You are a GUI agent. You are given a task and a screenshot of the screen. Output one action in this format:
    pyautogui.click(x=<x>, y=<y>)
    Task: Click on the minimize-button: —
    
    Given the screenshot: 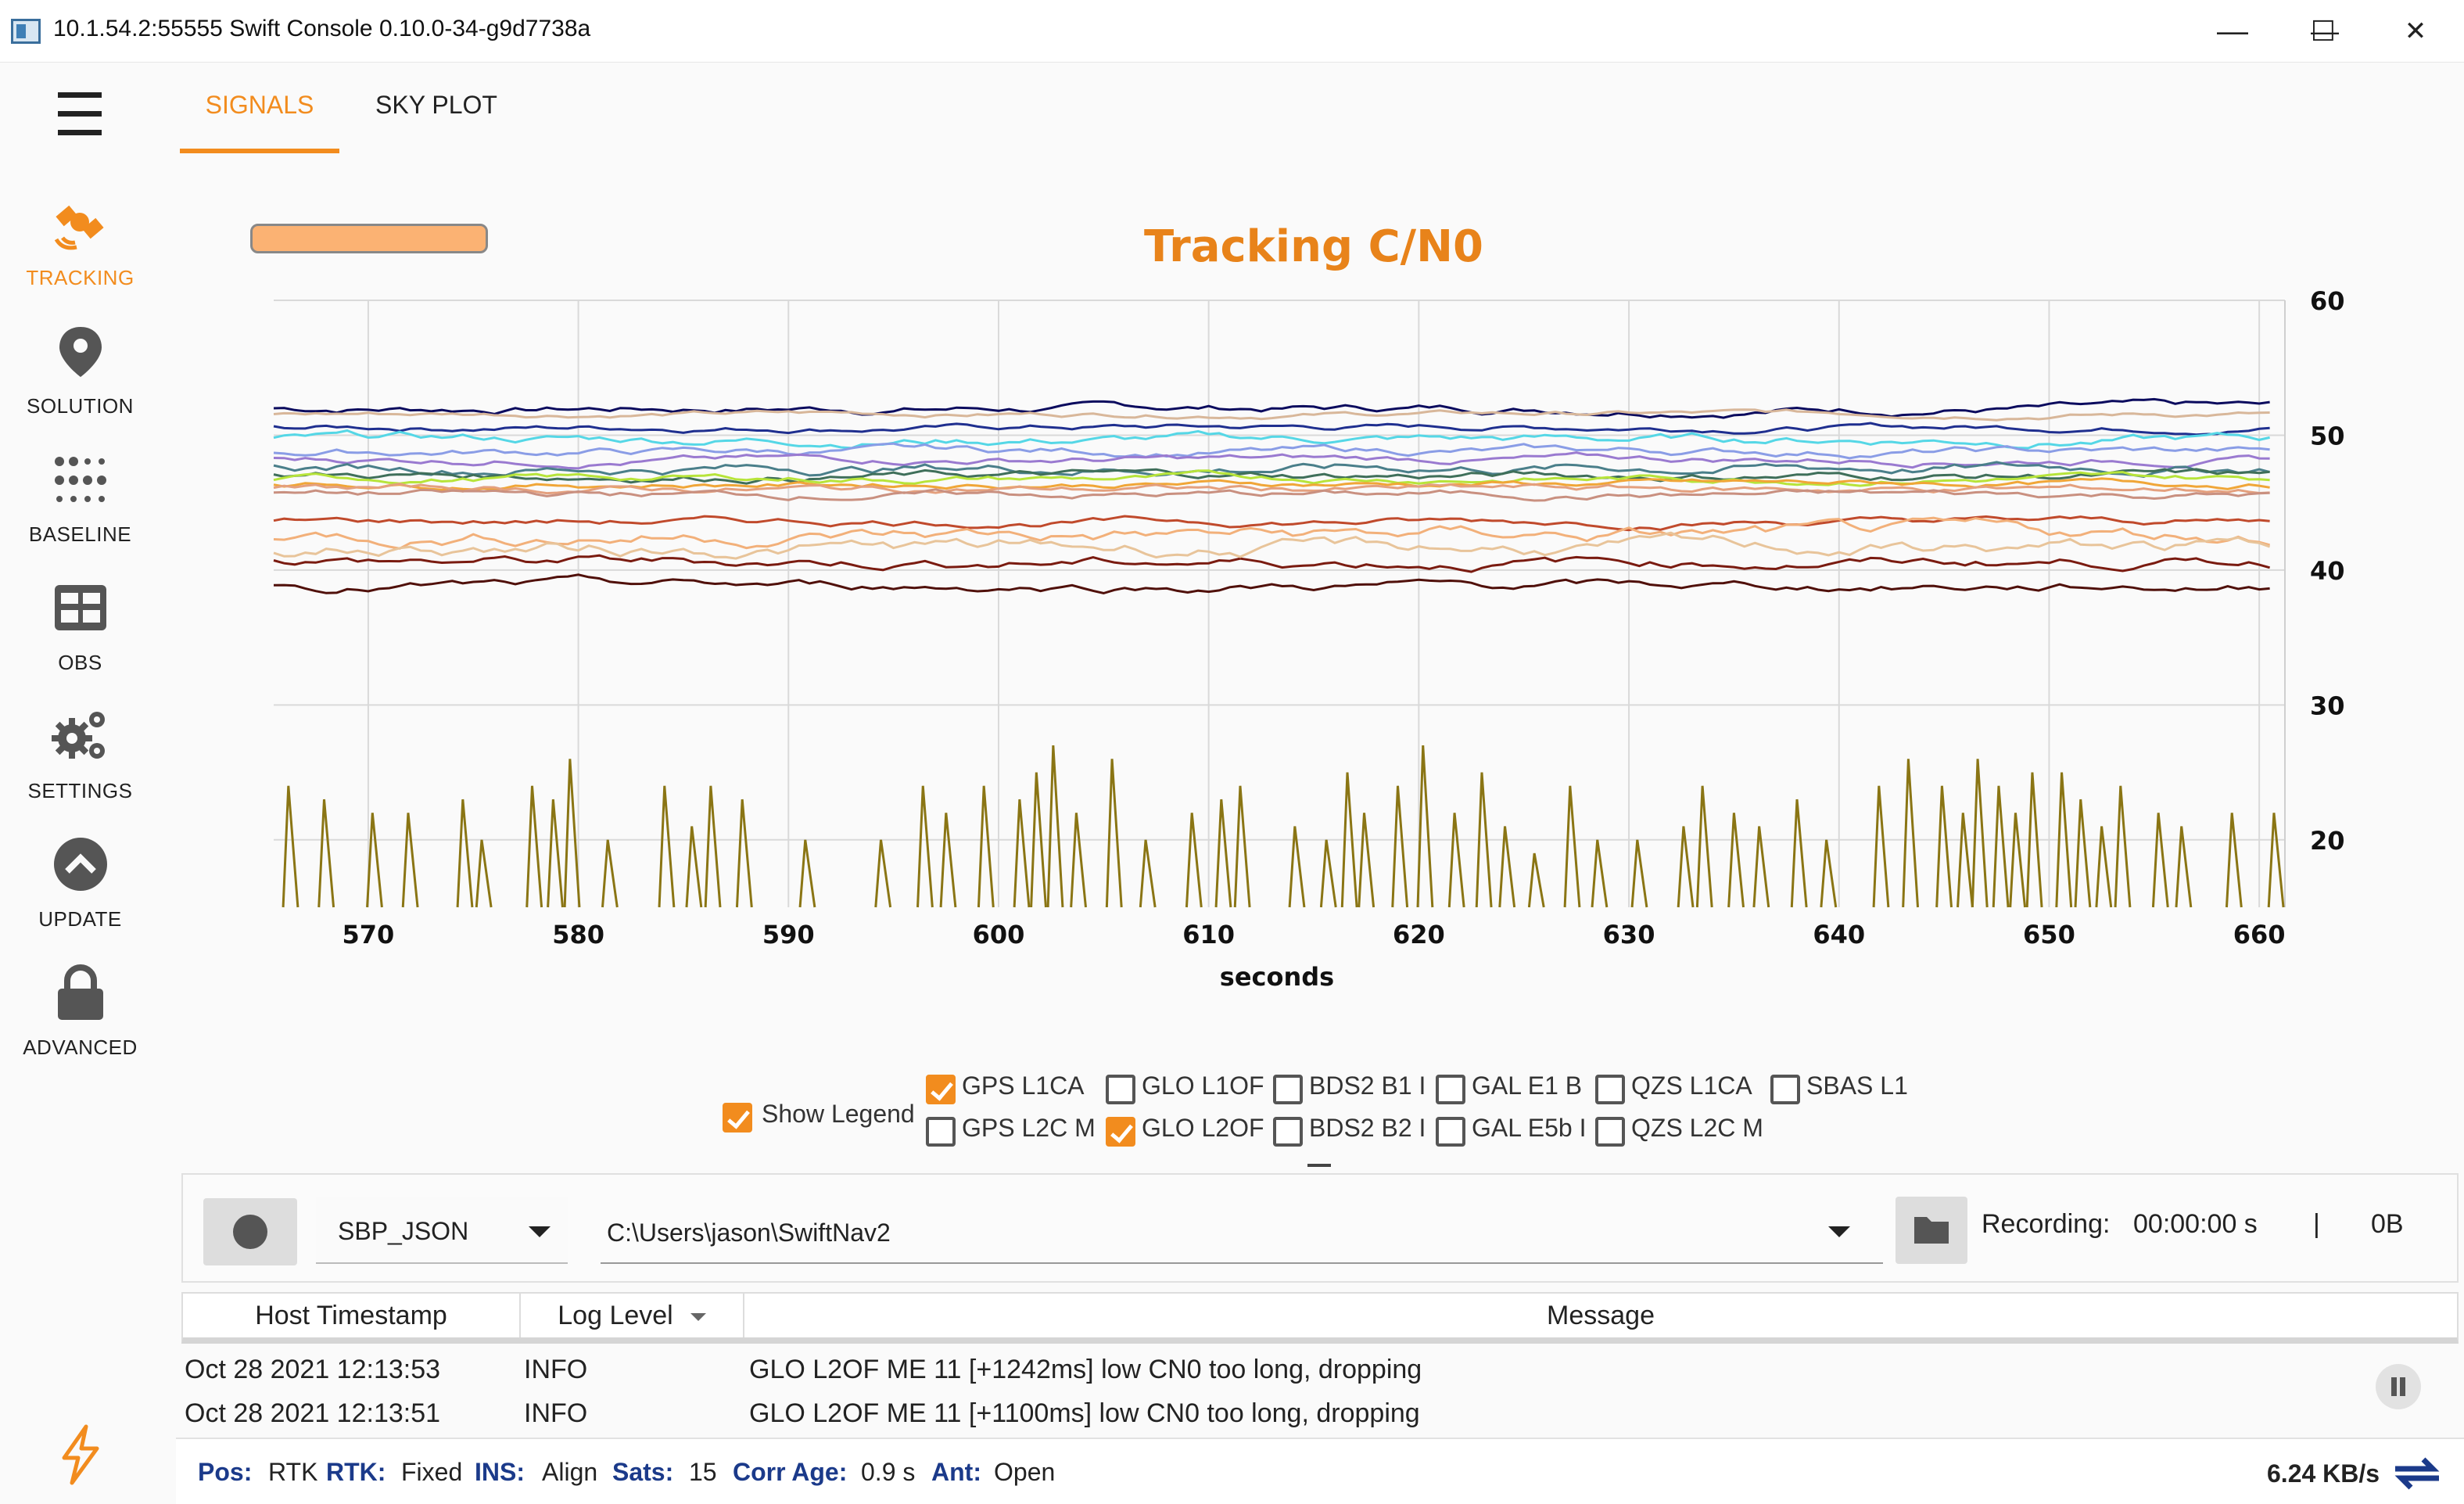 What is the action you would take?
    pyautogui.click(x=2325, y=31)
    